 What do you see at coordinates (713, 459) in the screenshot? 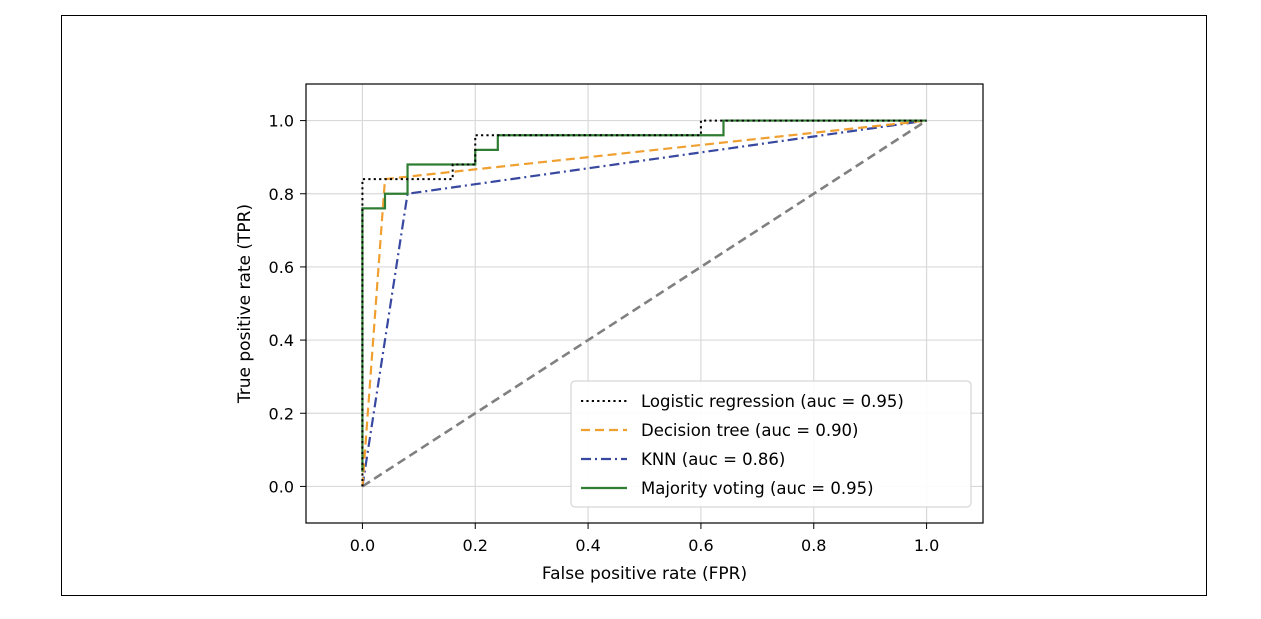
I see `legend-label: KNN (auc = 0.86)` at bounding box center [713, 459].